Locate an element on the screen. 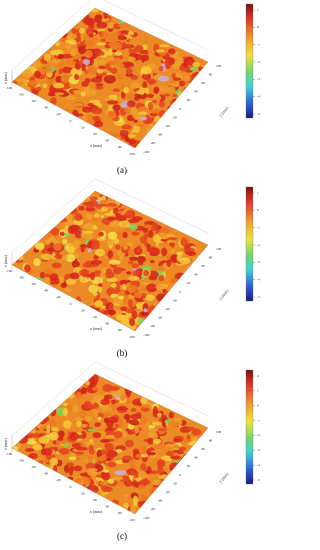  x-tick-label: -20 is located at coordinates (58, 297).